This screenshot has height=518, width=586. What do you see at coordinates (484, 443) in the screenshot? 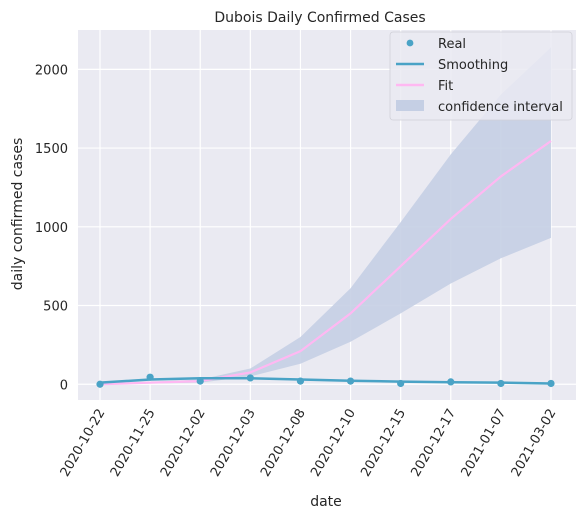
I see `x-tick-label: 2021-01-07` at bounding box center [484, 443].